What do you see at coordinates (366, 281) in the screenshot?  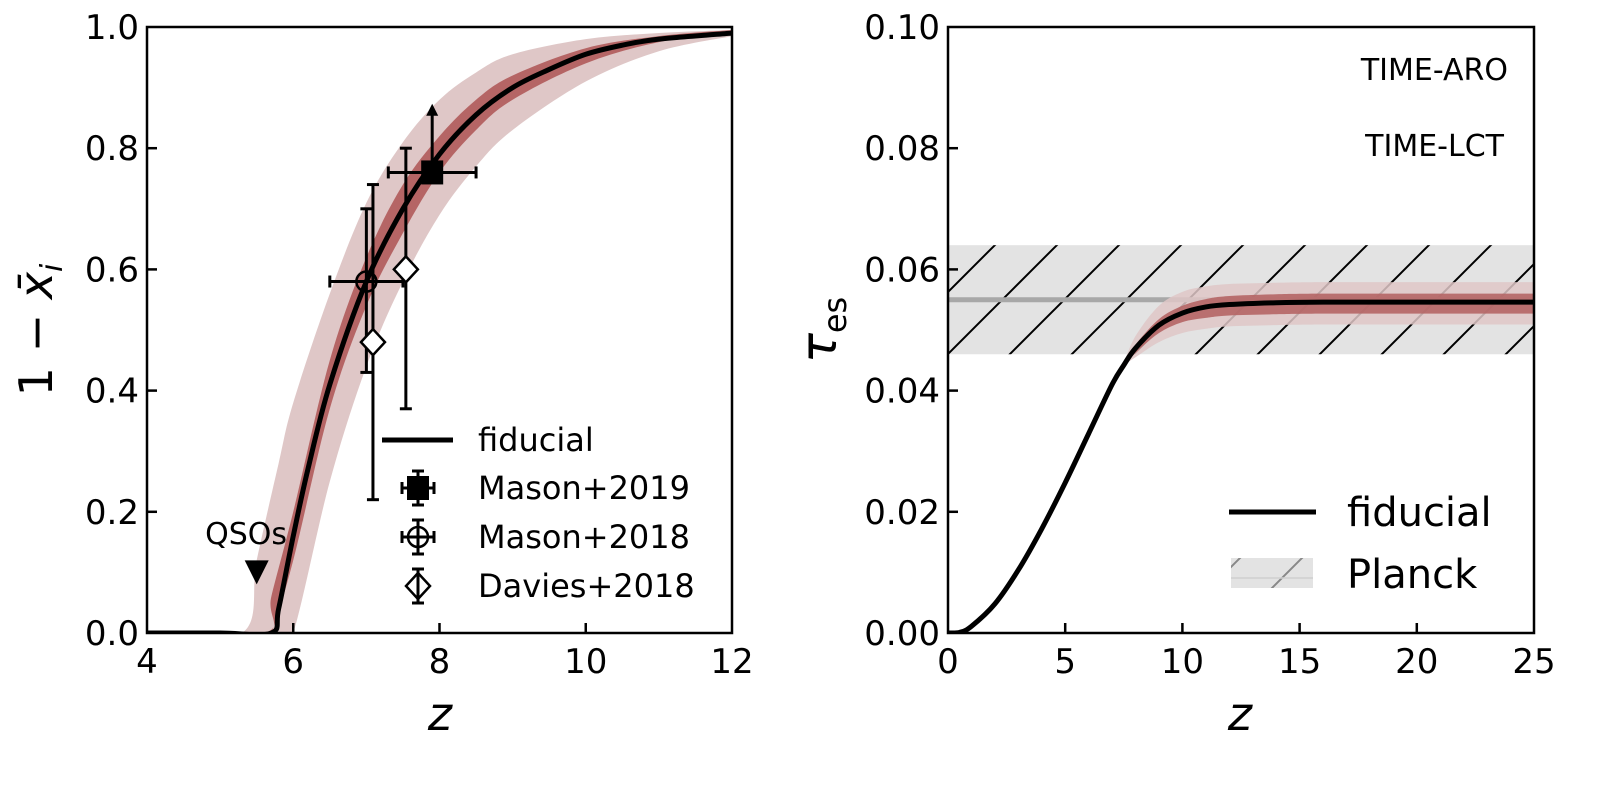 I see `circle-marker` at bounding box center [366, 281].